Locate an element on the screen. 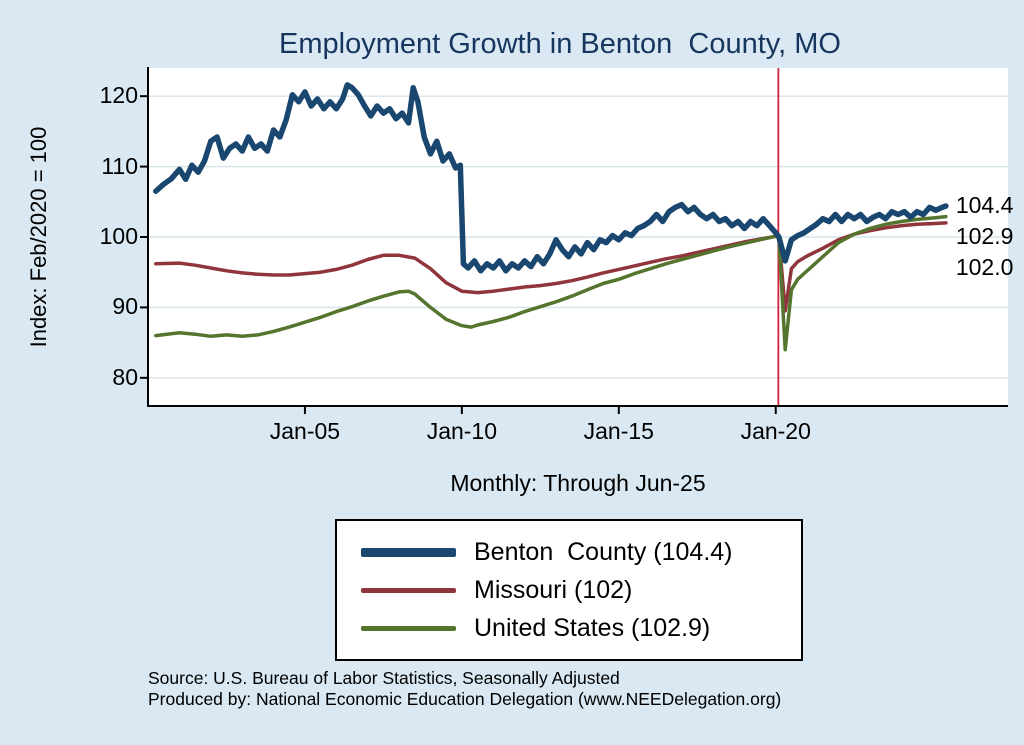  legend-label: Missouri (102) is located at coordinates (553, 589).